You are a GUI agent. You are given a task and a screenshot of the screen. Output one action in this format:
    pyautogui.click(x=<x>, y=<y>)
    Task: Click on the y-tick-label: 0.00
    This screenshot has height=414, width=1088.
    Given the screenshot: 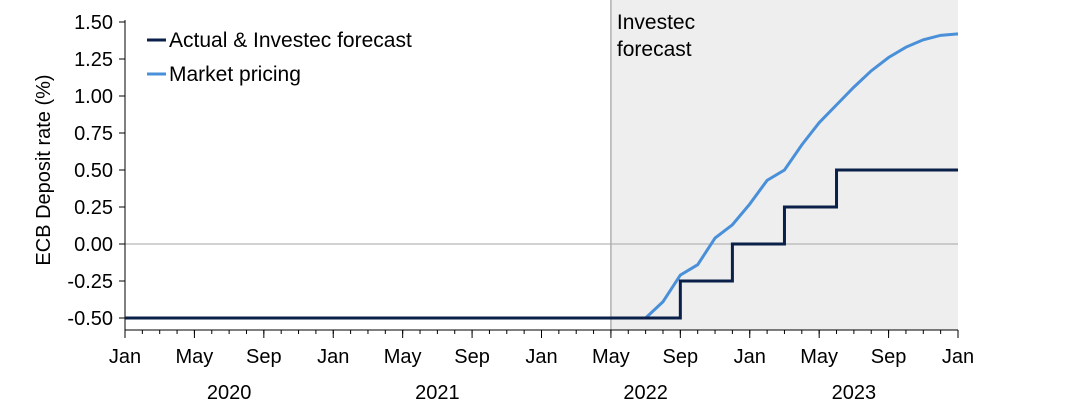 What is the action you would take?
    pyautogui.click(x=93, y=245)
    